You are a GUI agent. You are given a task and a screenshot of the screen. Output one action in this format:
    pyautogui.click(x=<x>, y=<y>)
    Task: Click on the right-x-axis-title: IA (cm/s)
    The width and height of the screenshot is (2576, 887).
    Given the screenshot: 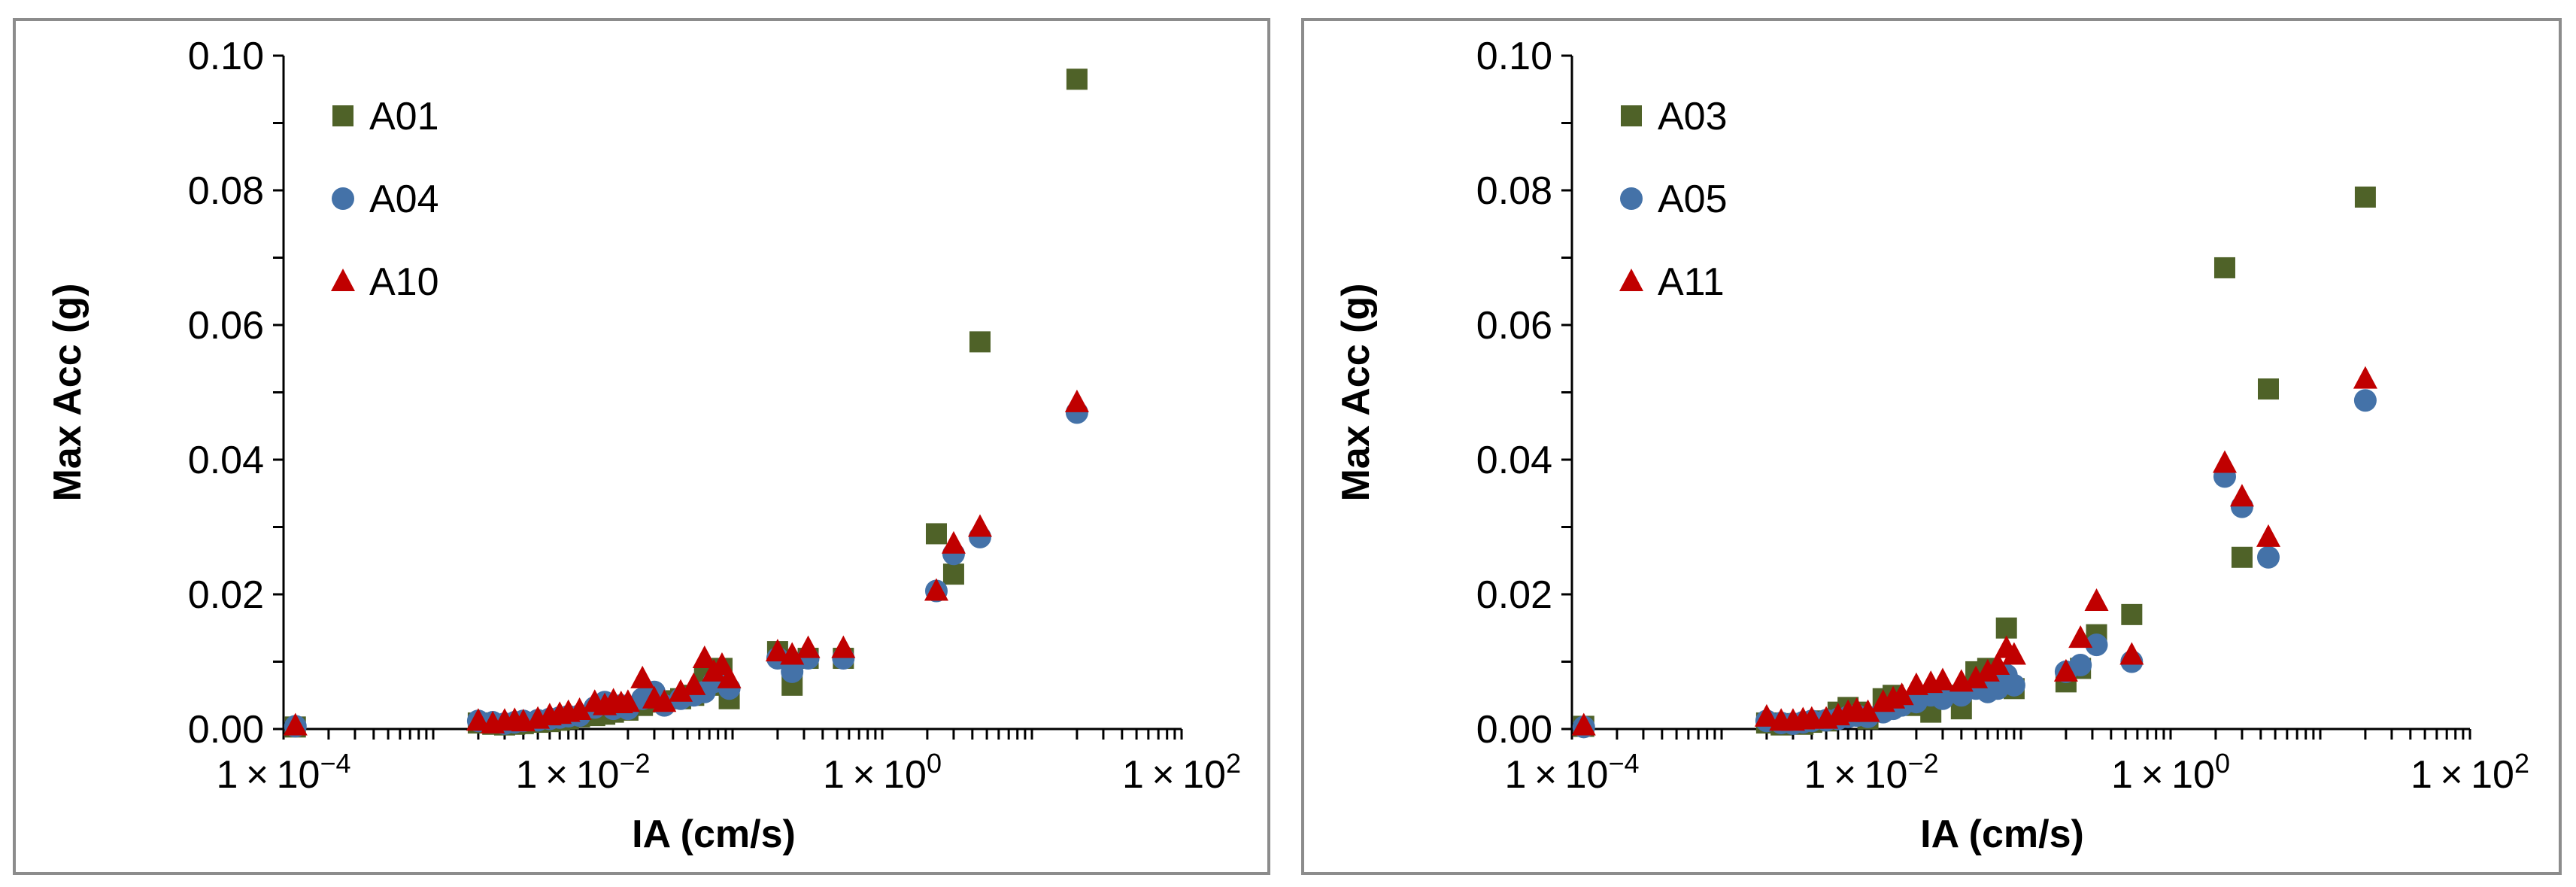 What is the action you would take?
    pyautogui.click(x=2002, y=834)
    